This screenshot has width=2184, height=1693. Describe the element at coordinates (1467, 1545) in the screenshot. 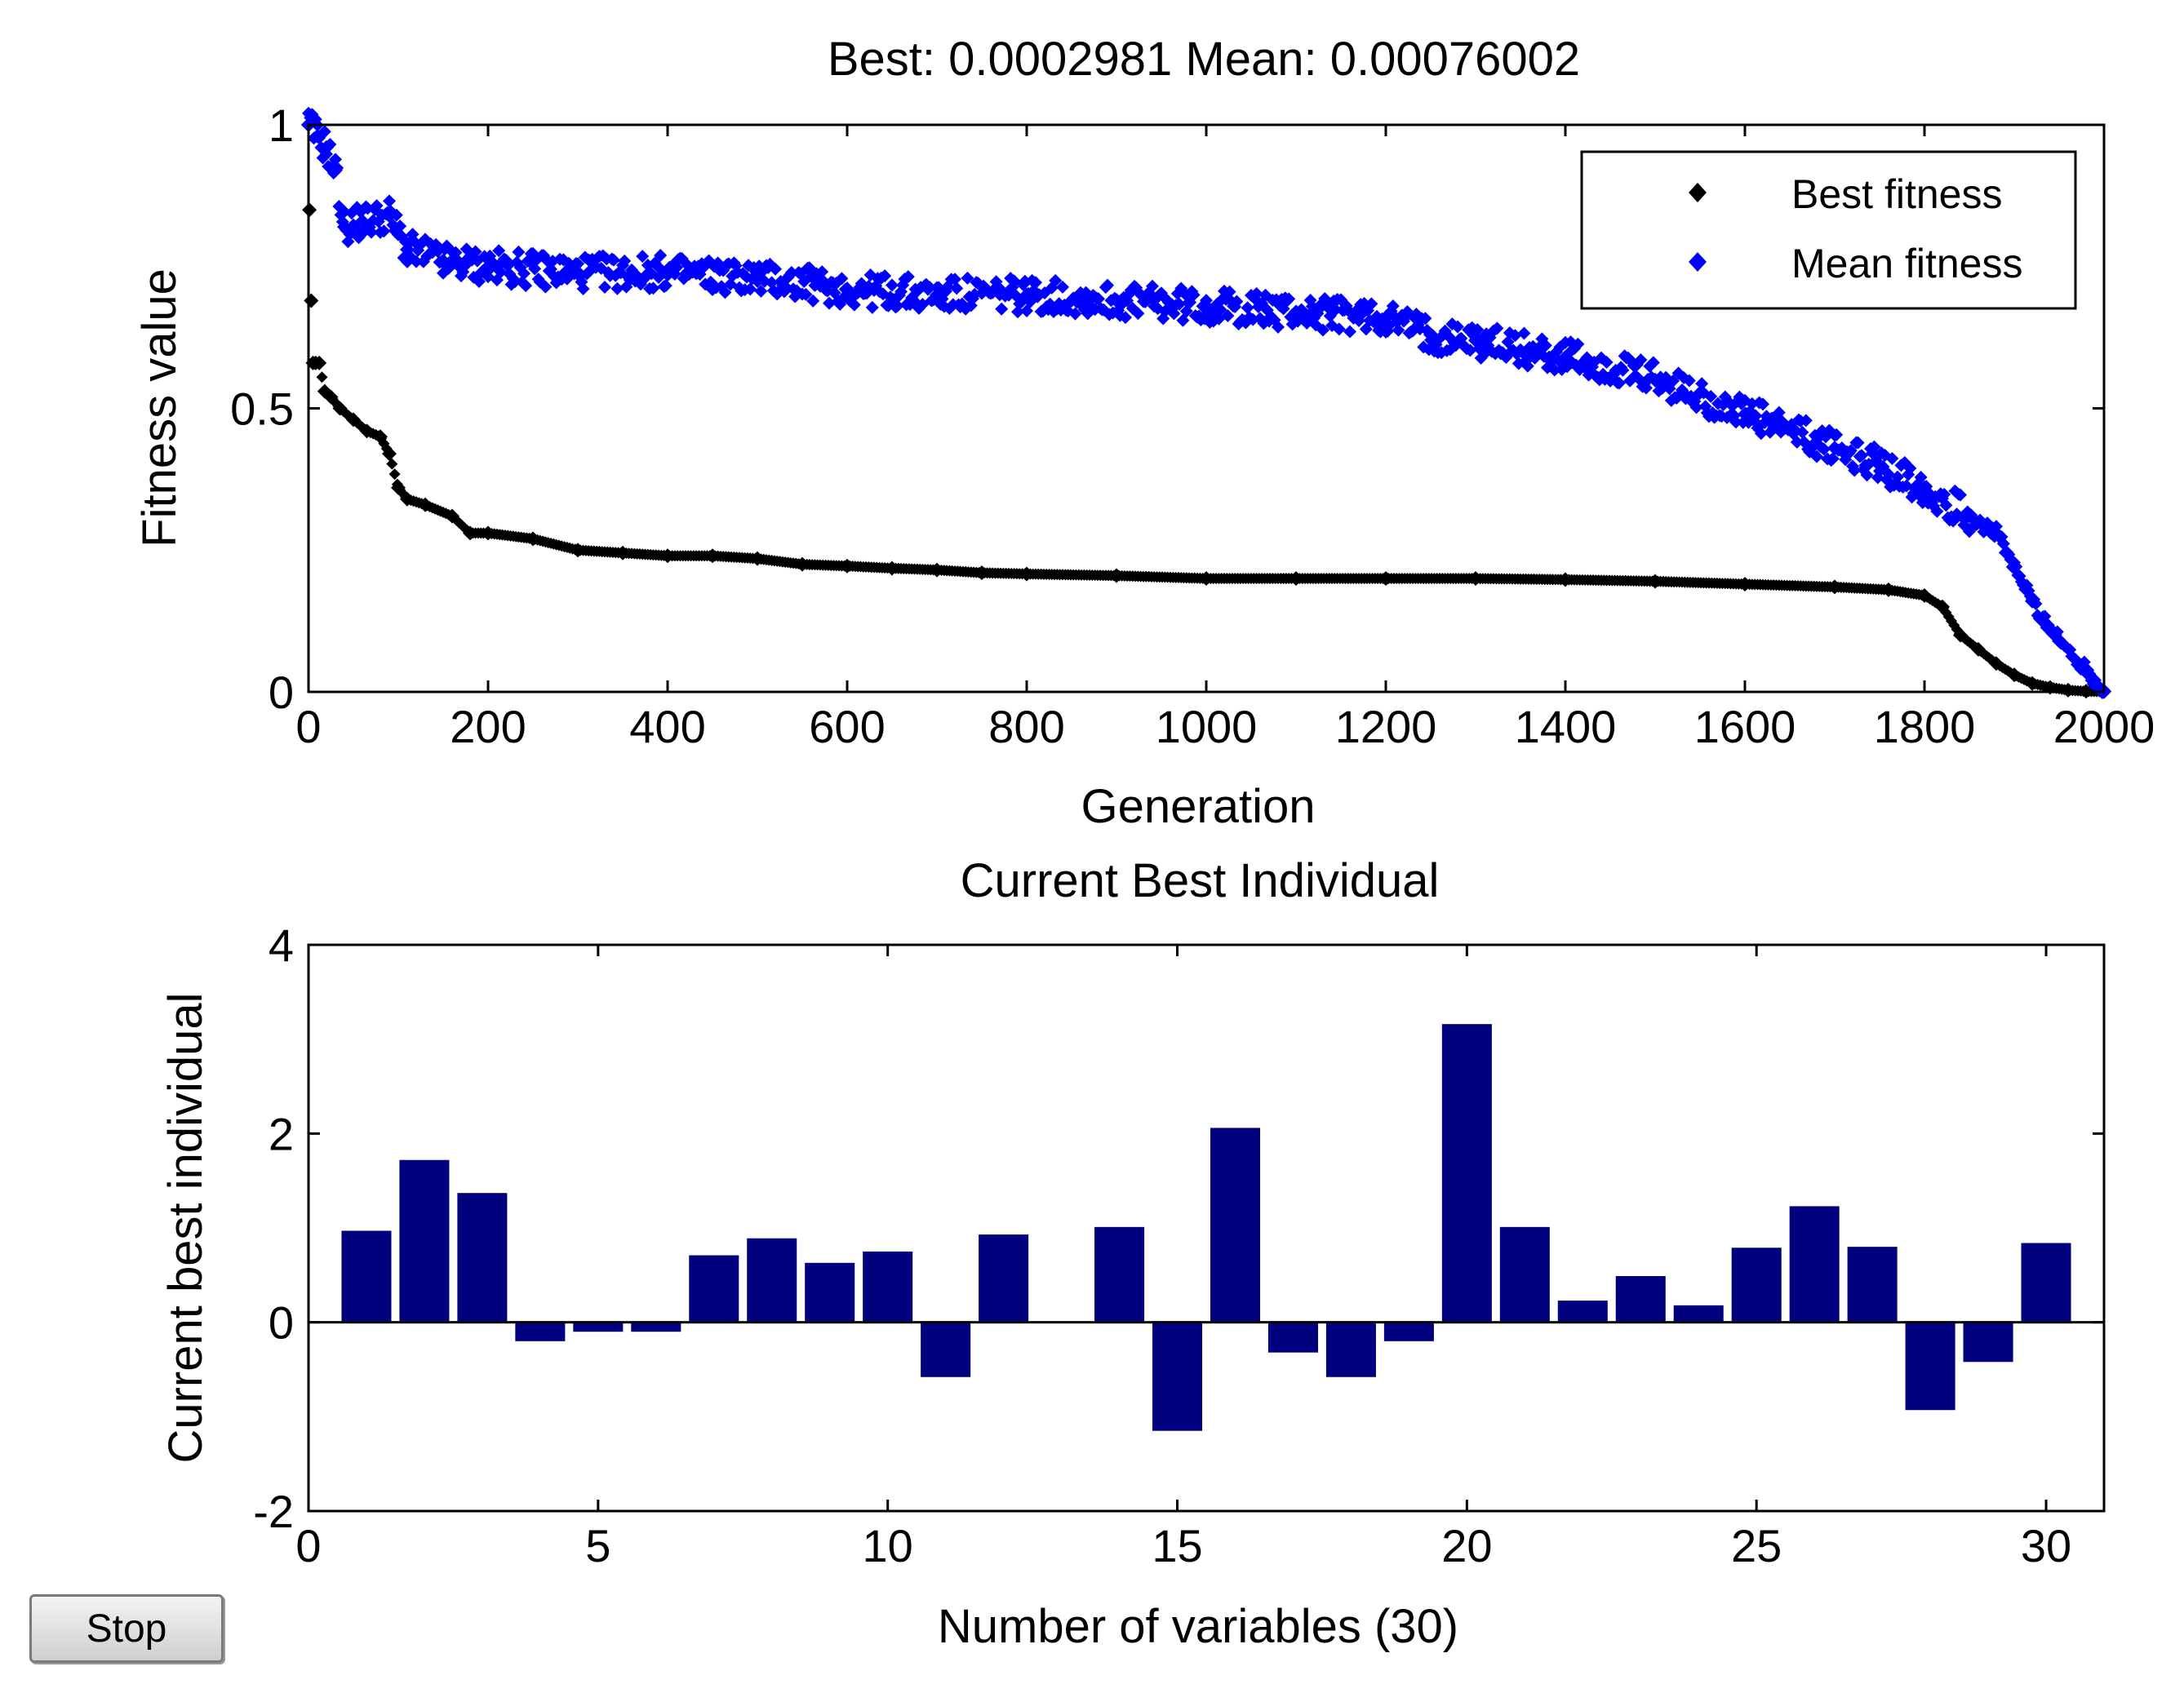

I see `x-tick-label: 20` at that location.